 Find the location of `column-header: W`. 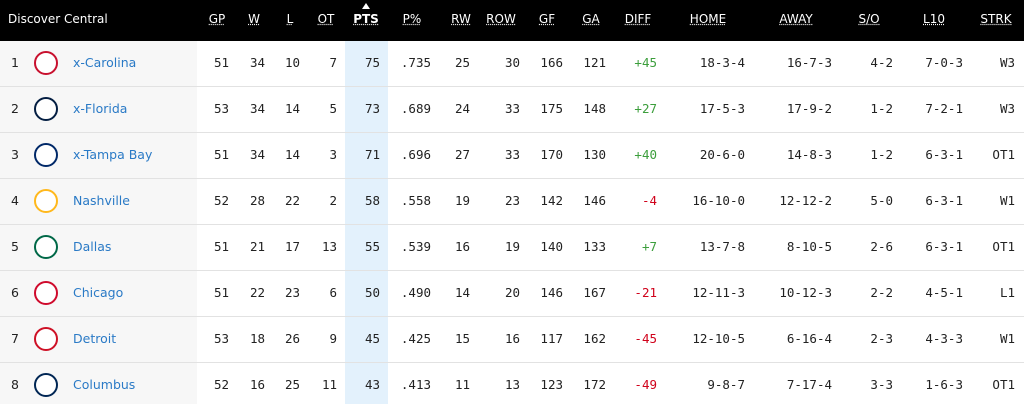

column-header: W is located at coordinates (254, 19).